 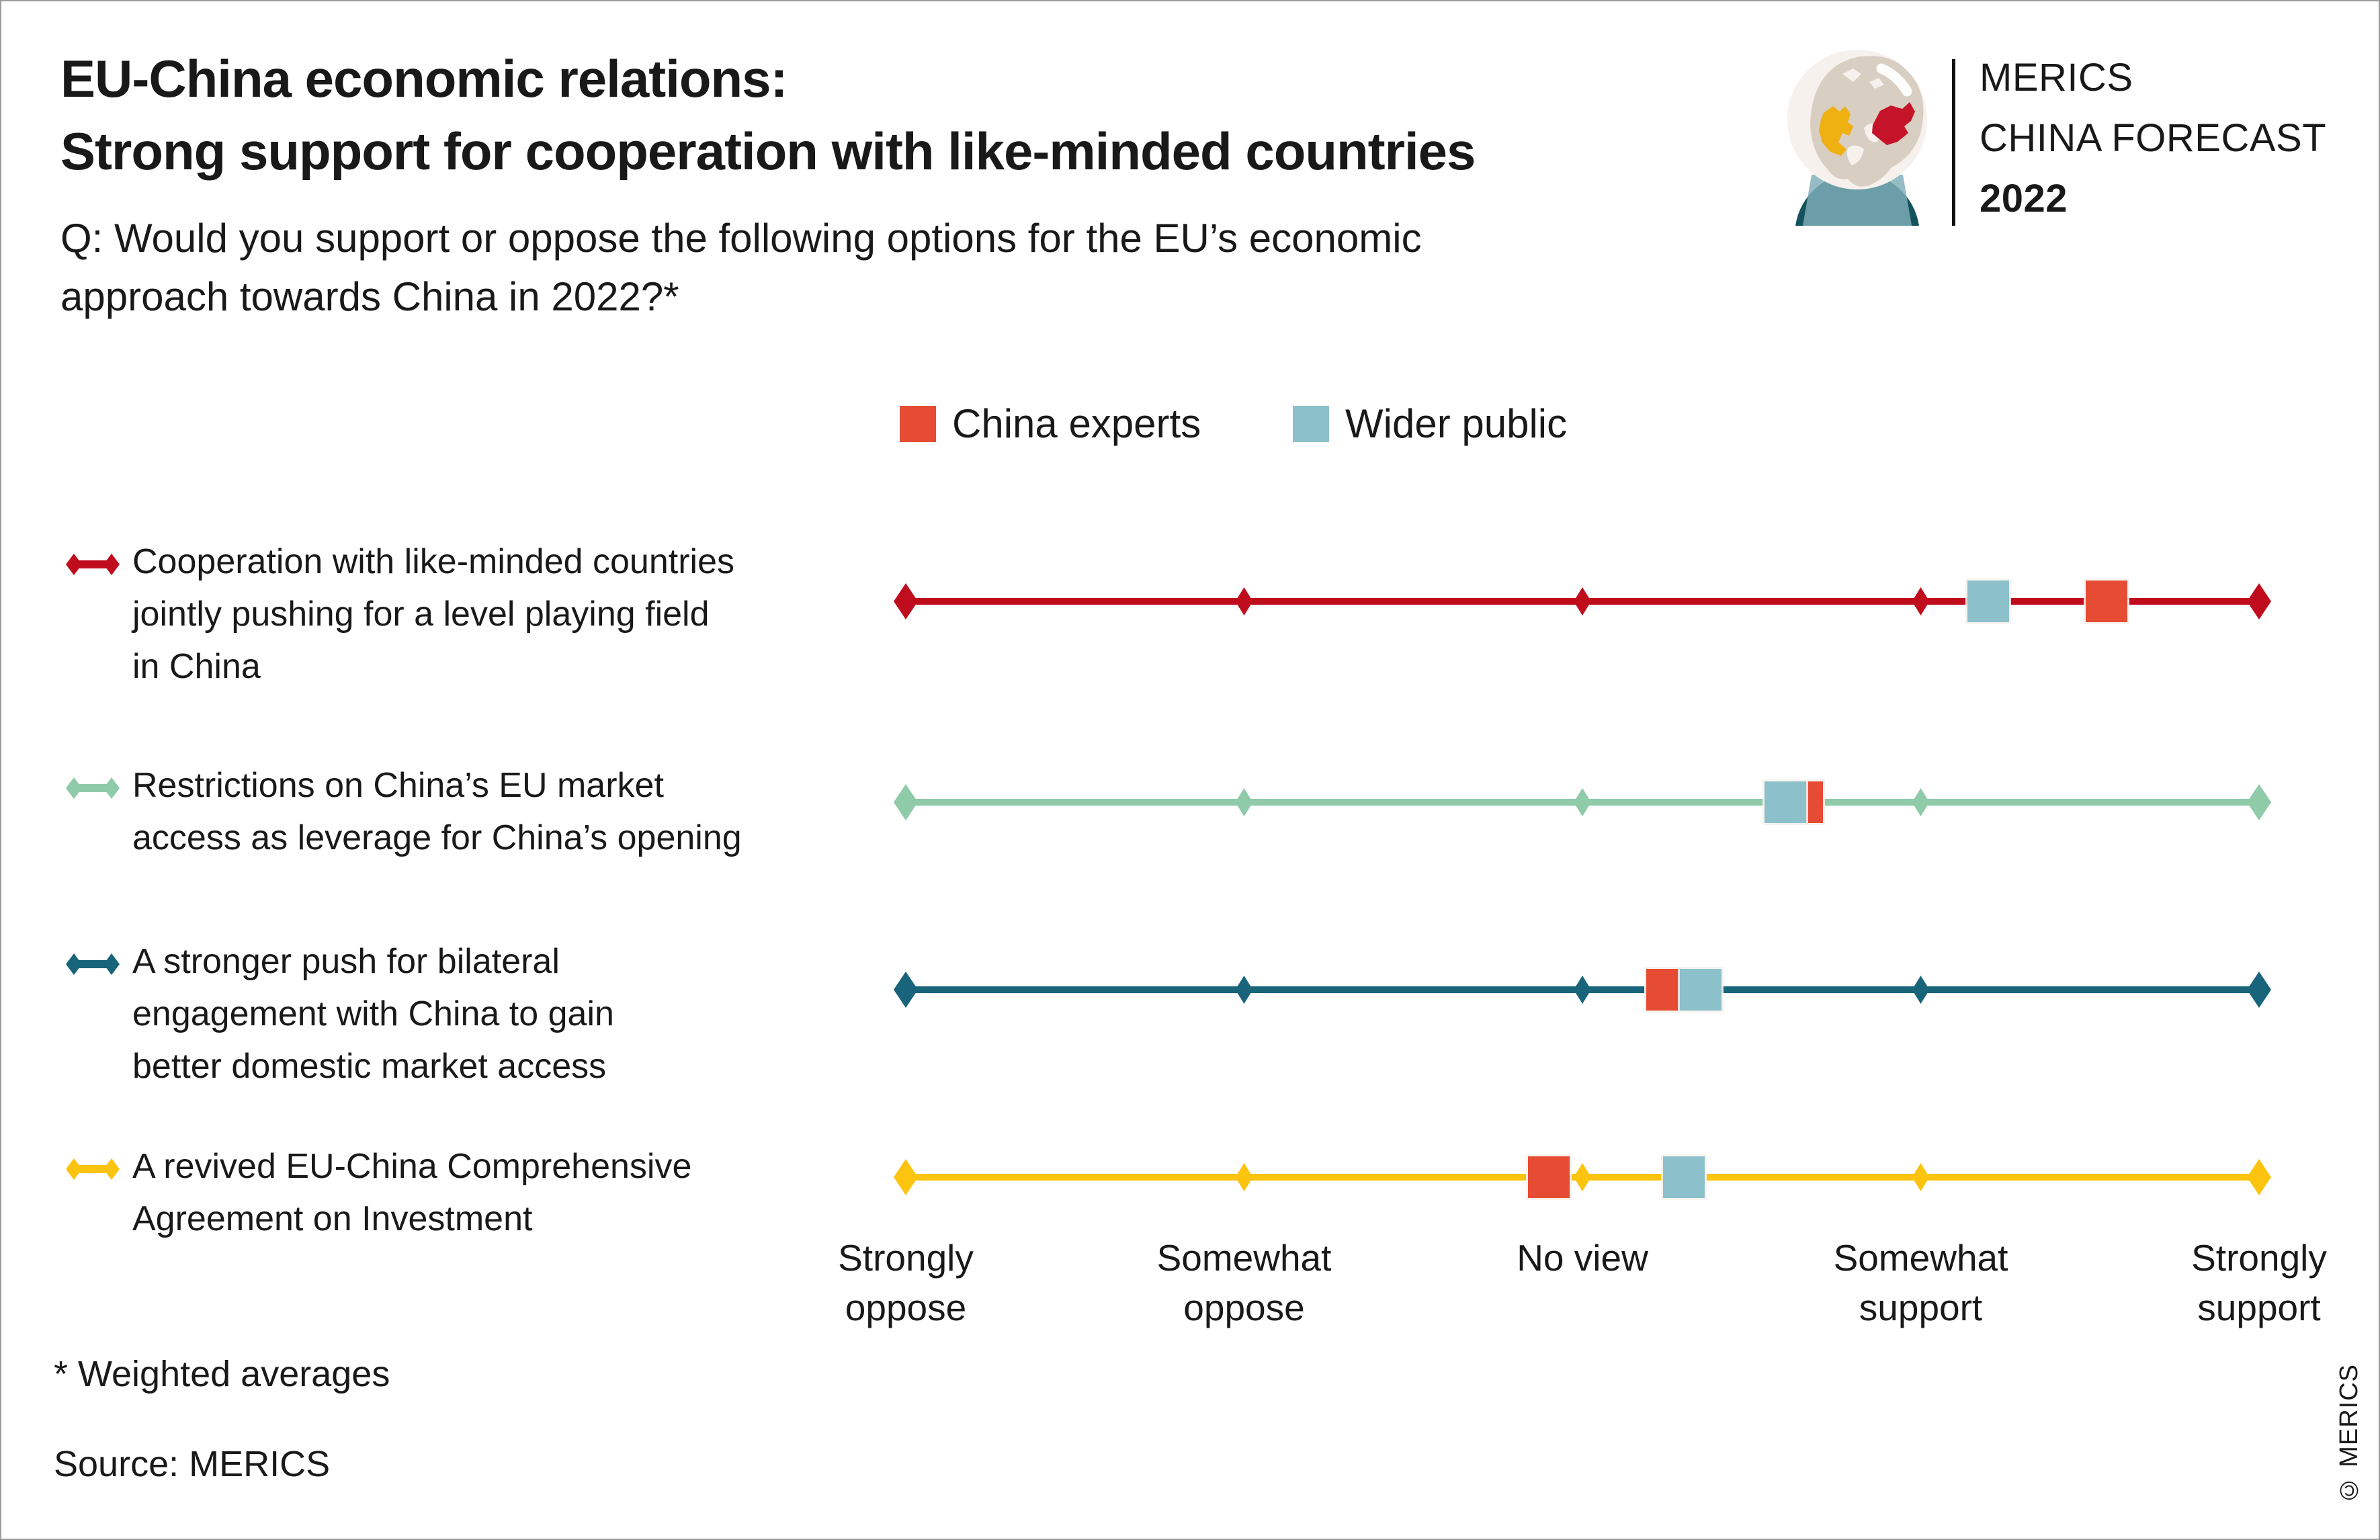 I want to click on row-3-label-line-2: engagement with China to gain, so click(x=373, y=1013).